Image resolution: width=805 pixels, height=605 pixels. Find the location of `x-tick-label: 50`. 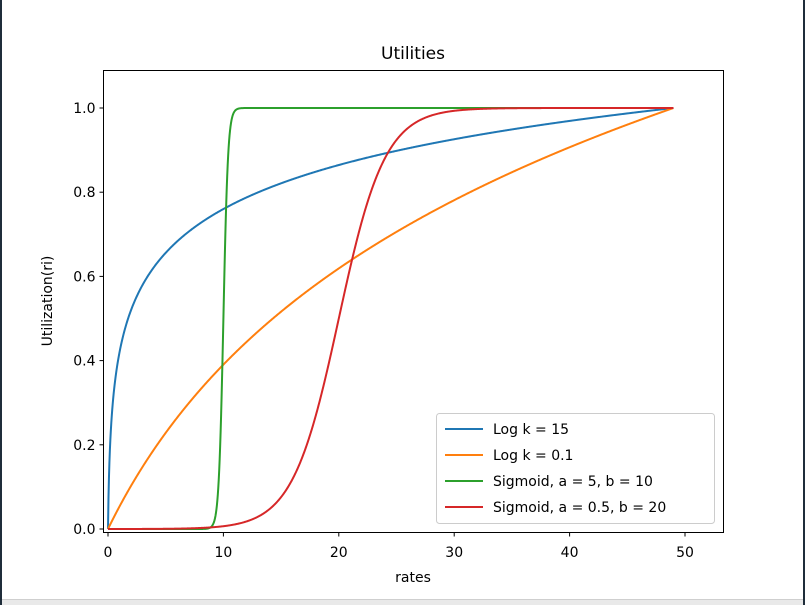

x-tick-label: 50 is located at coordinates (685, 553).